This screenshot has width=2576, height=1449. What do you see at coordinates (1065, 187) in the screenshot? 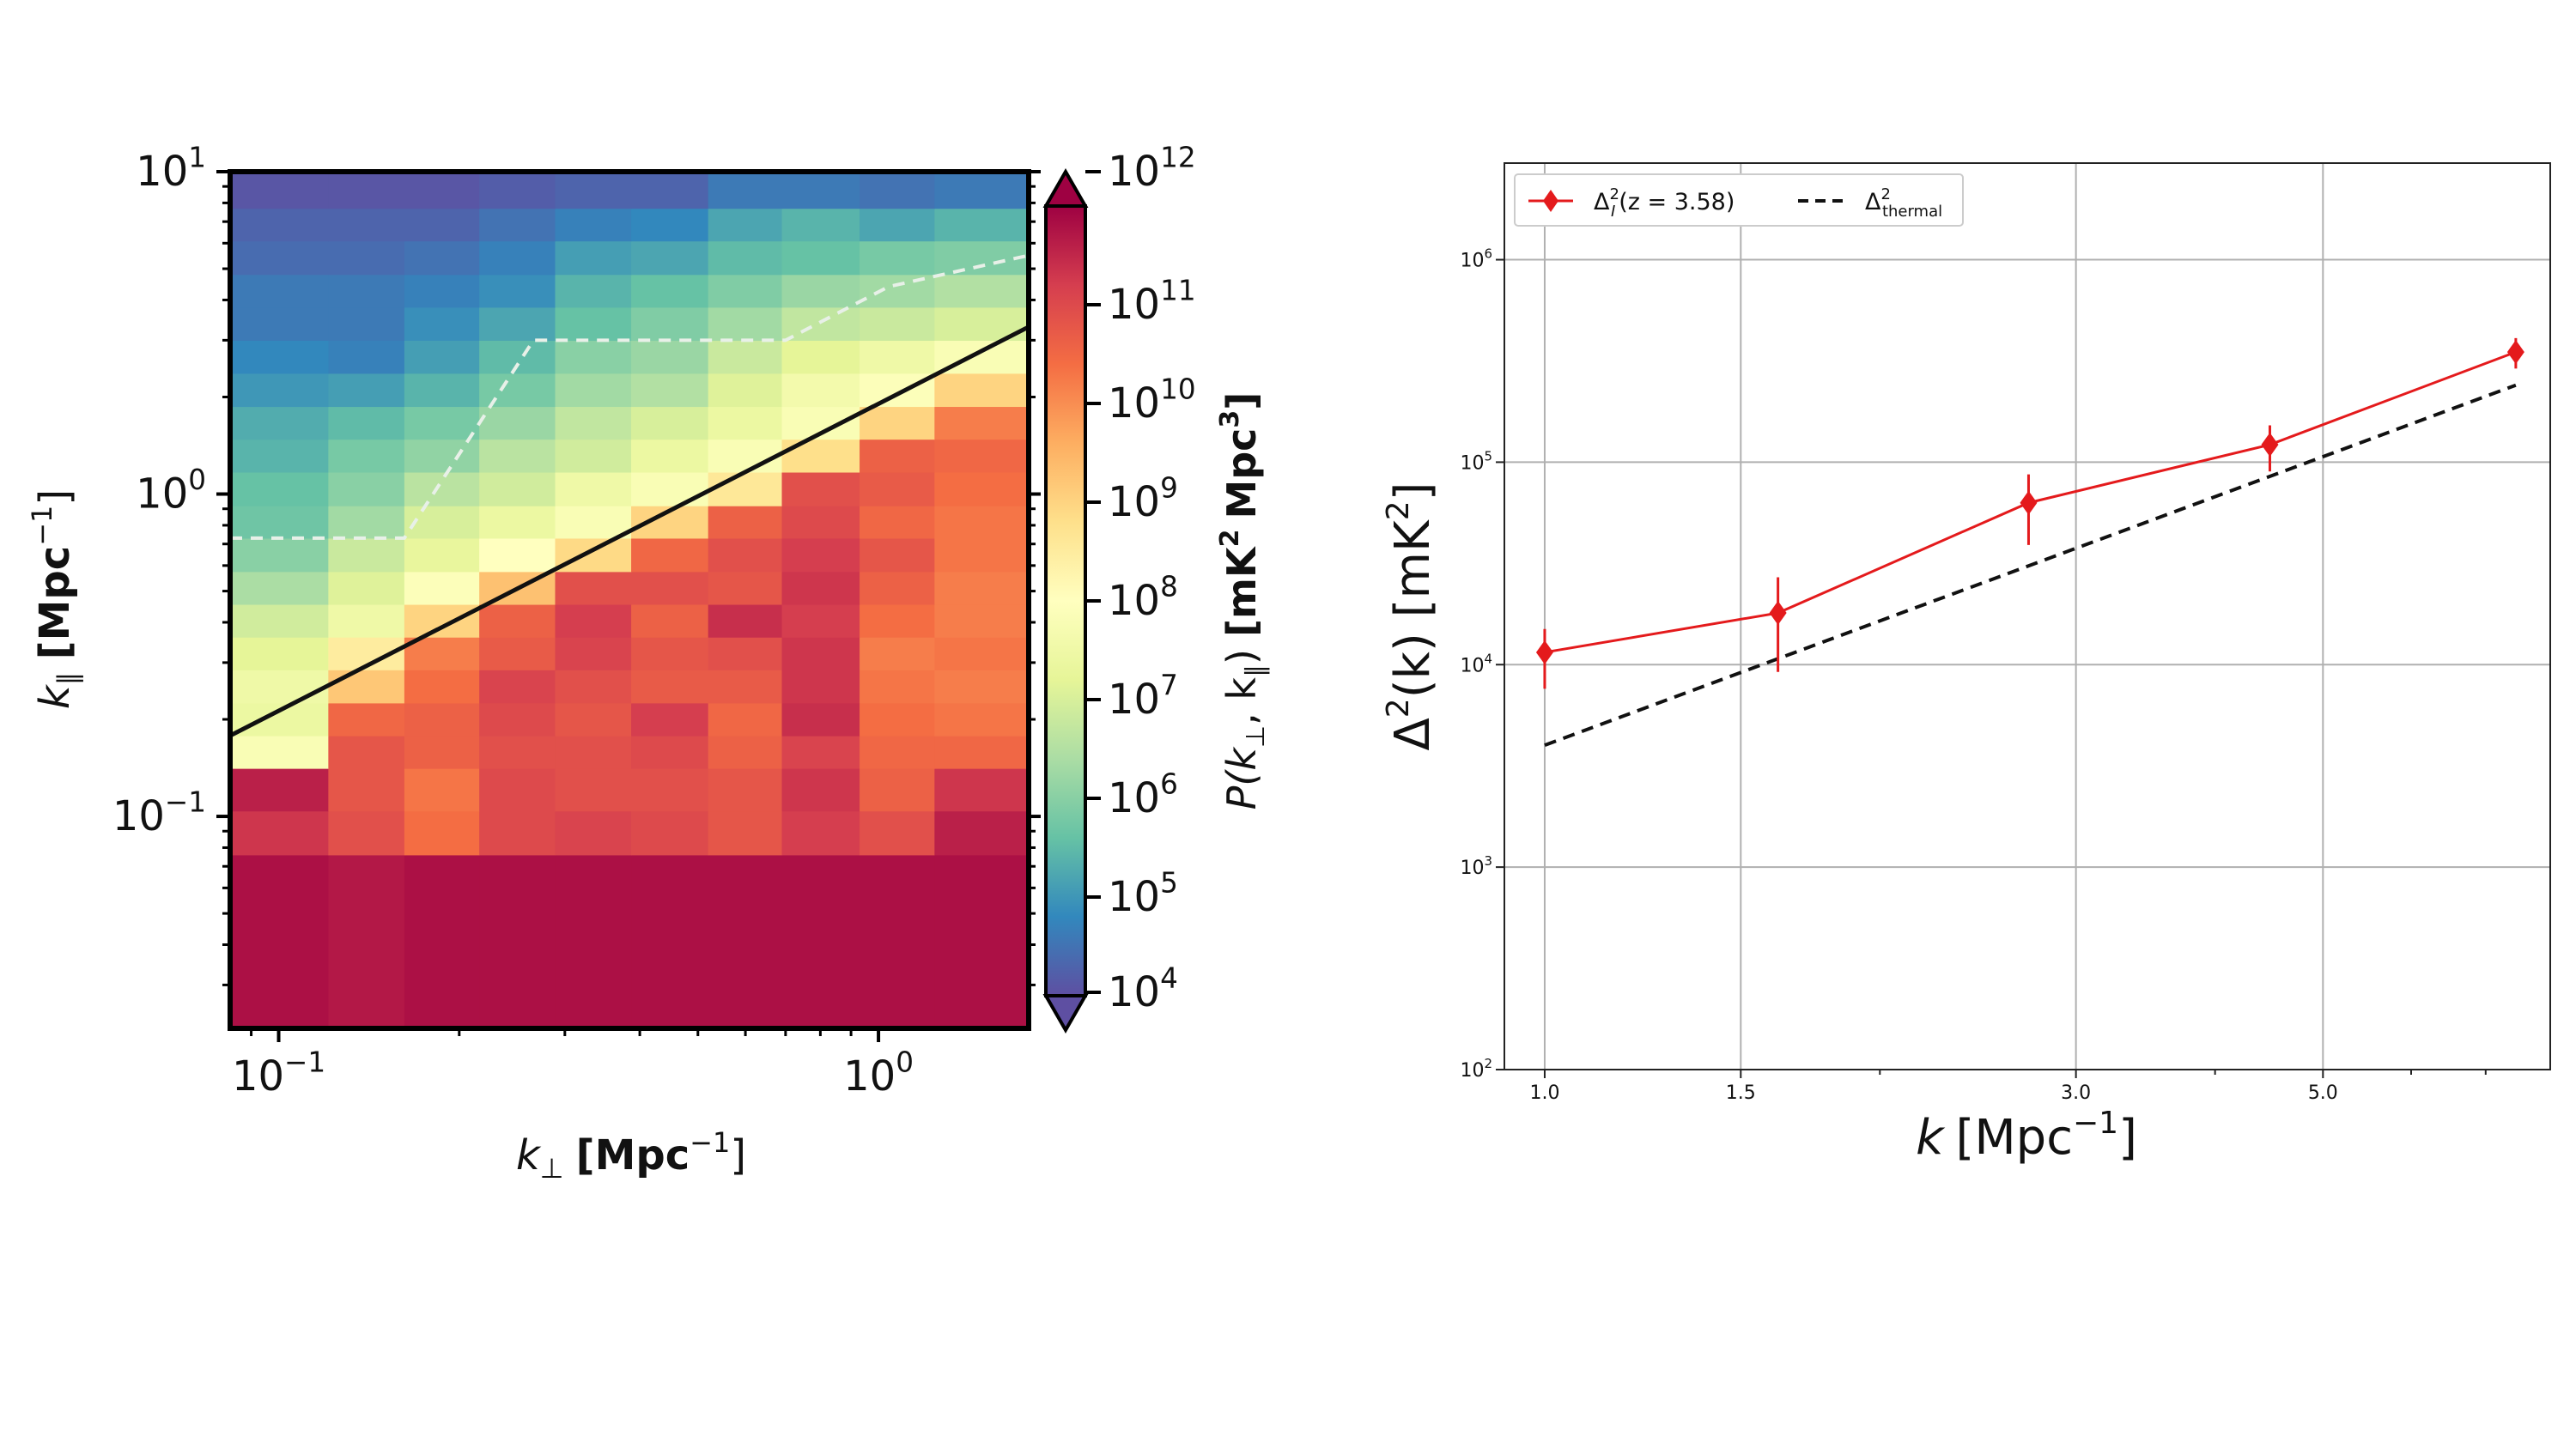
I see `colorbar-top-extend` at bounding box center [1065, 187].